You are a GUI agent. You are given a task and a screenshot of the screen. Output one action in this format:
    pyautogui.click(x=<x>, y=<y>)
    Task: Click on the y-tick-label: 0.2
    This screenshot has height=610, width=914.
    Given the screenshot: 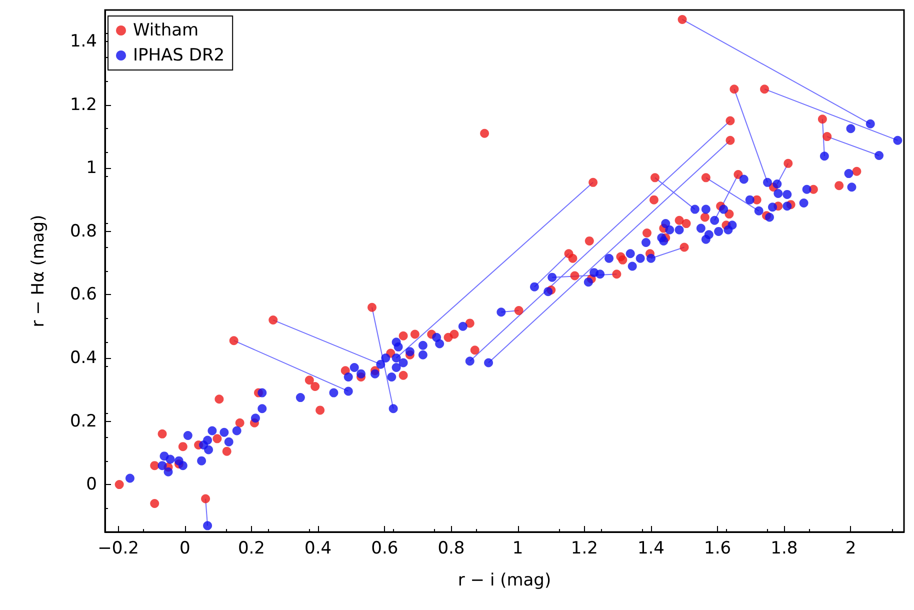 What is the action you would take?
    pyautogui.click(x=83, y=421)
    